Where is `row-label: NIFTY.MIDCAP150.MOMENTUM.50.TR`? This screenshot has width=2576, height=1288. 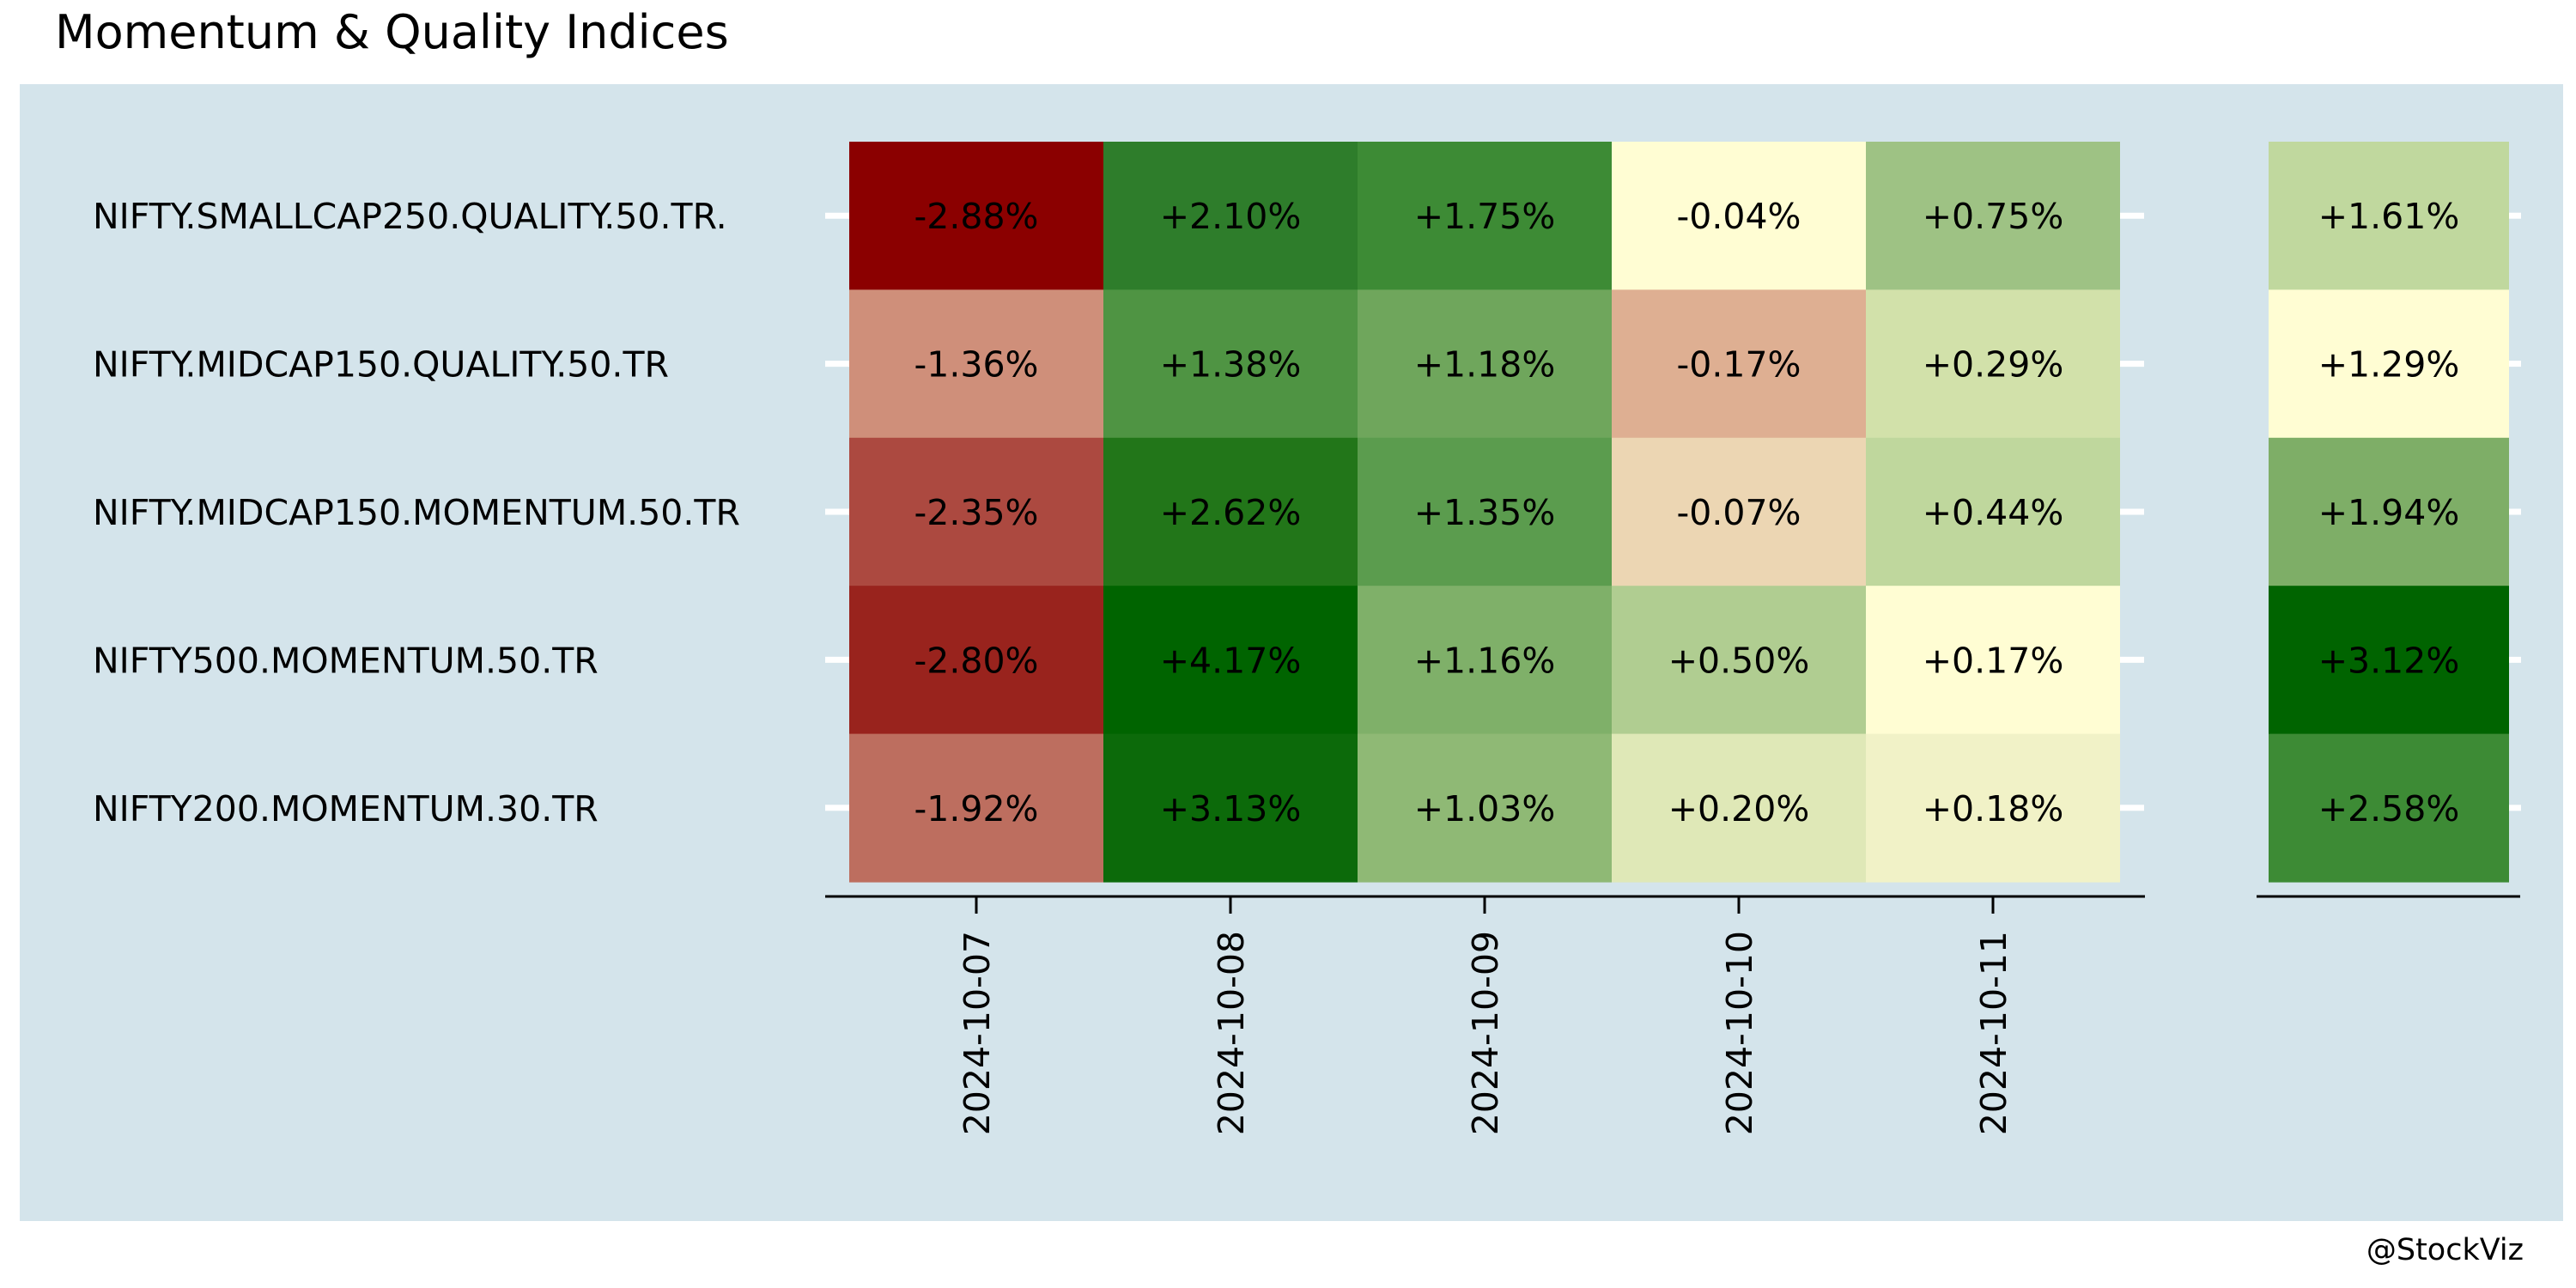 row-label: NIFTY.MIDCAP150.MOMENTUM.50.TR is located at coordinates (417, 512).